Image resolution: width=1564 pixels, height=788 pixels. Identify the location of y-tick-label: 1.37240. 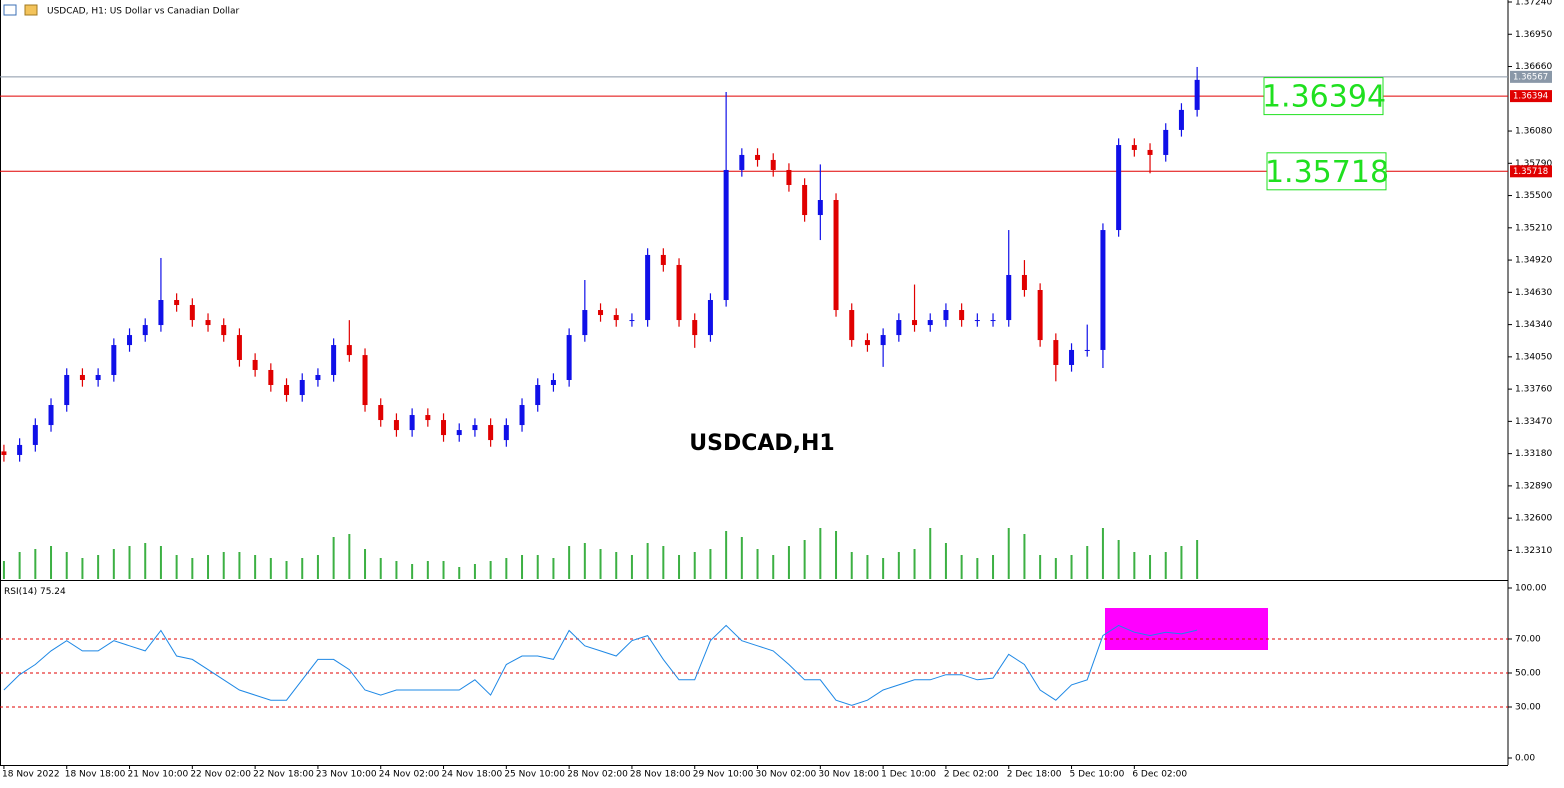
(1533, 4).